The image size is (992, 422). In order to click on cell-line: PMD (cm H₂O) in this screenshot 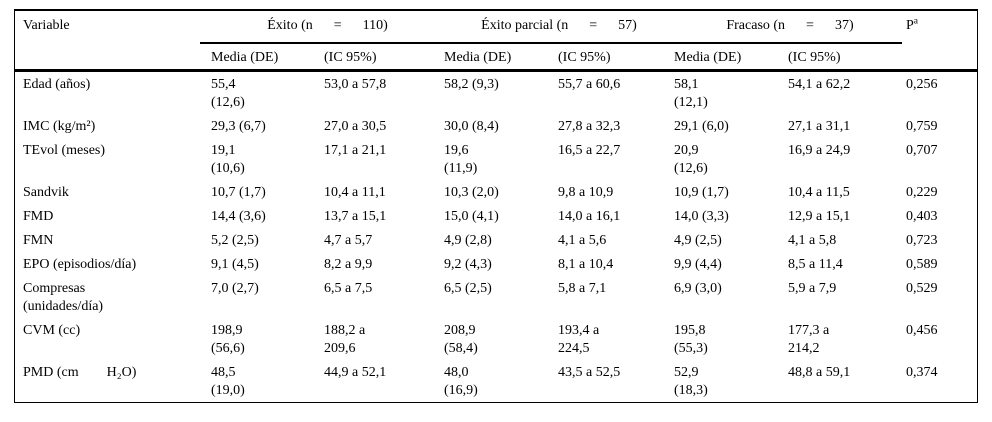, I will do `click(80, 372)`.